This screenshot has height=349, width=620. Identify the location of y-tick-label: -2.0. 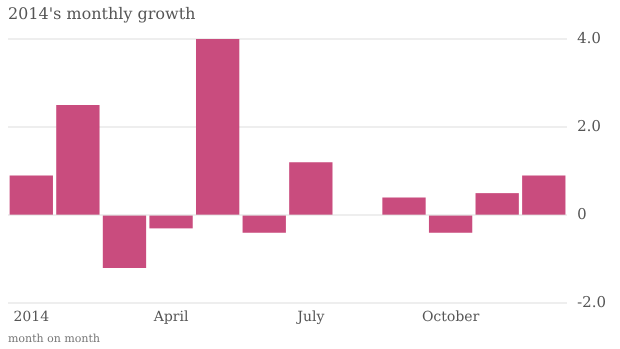
(591, 302).